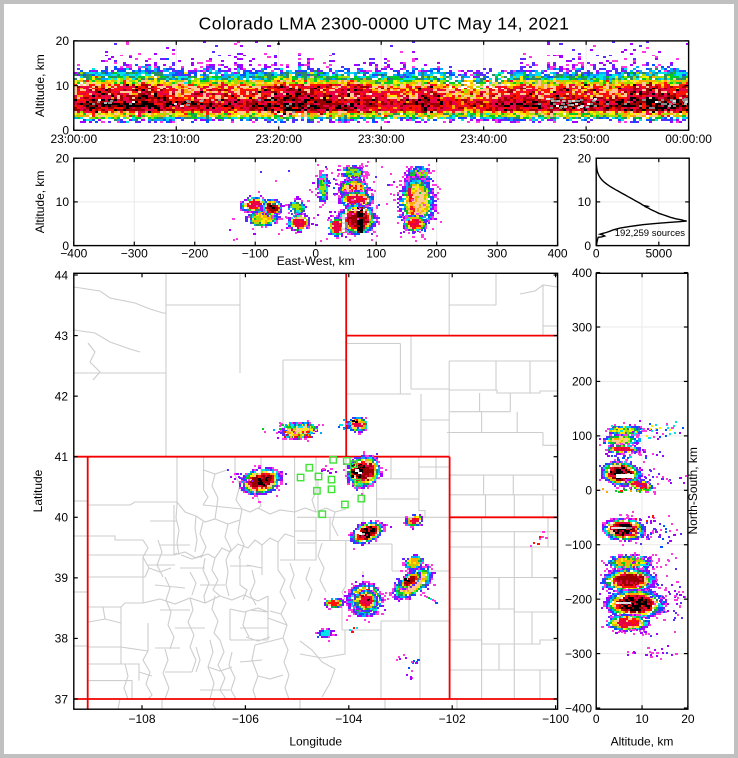 The width and height of the screenshot is (738, 758). I want to click on svg-text: 23:10:00, so click(176, 139).